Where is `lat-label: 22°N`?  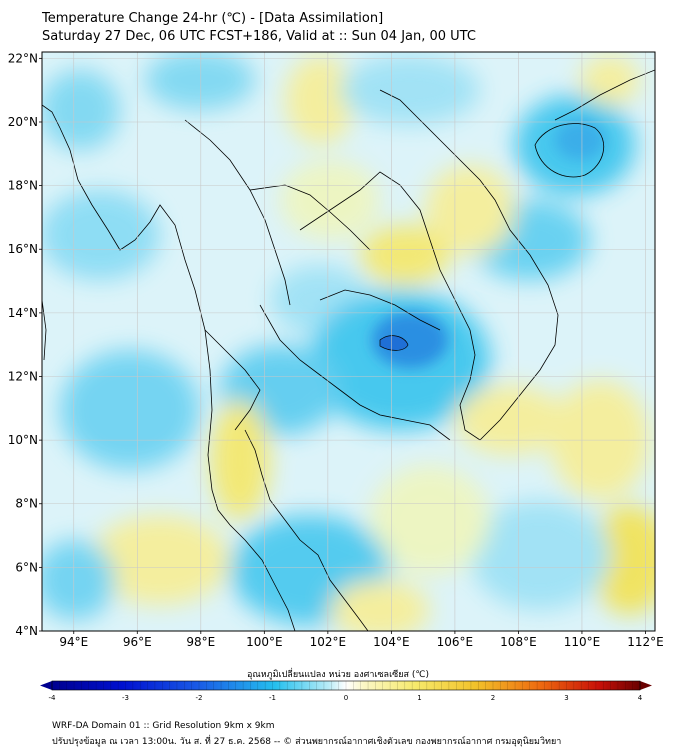 lat-label: 22°N is located at coordinates (23, 58).